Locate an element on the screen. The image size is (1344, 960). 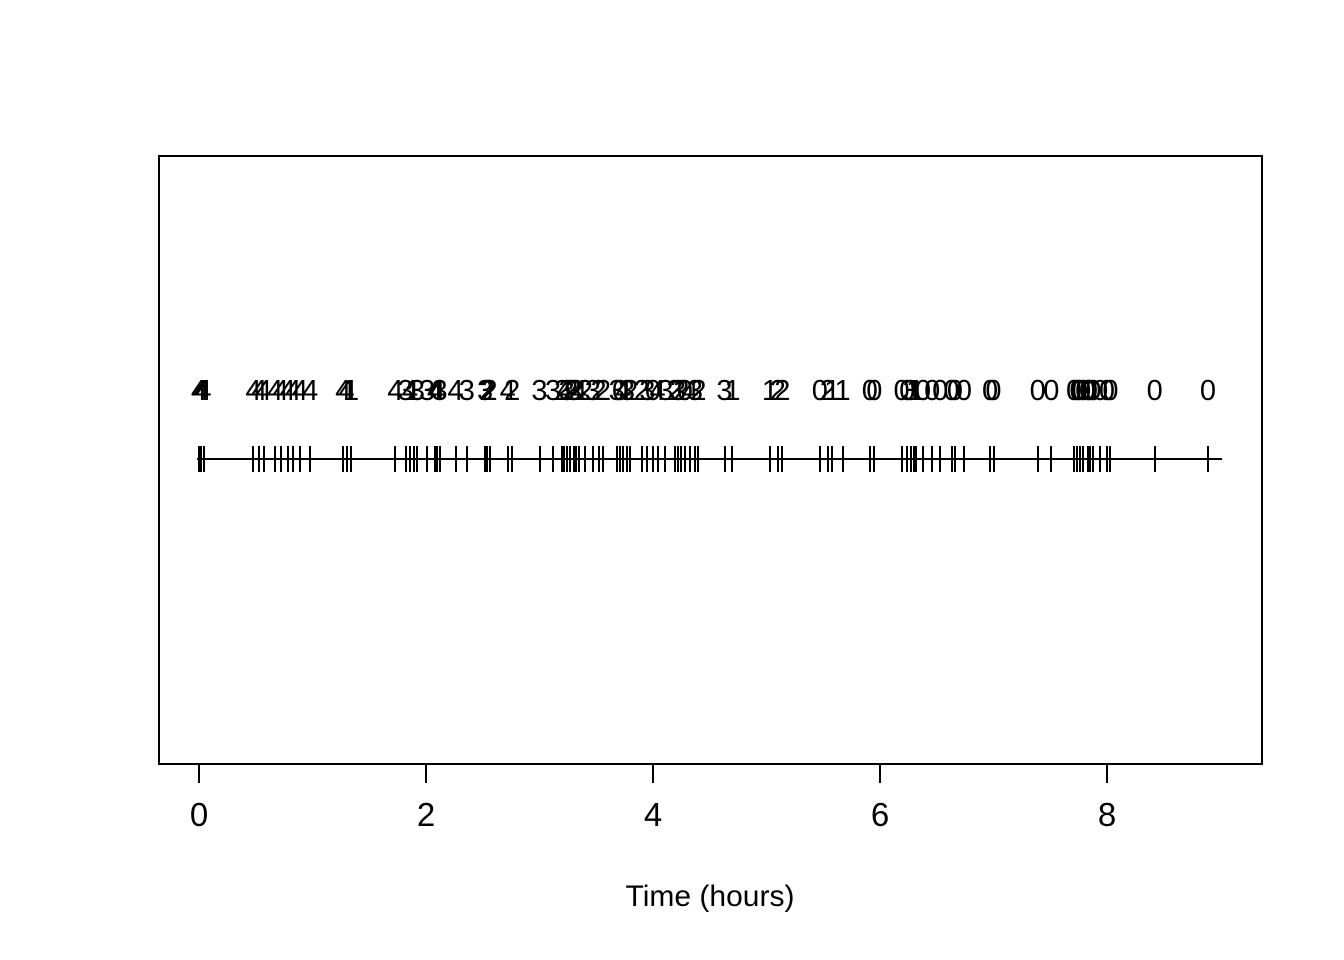
timeline-baseline is located at coordinates (709, 459).